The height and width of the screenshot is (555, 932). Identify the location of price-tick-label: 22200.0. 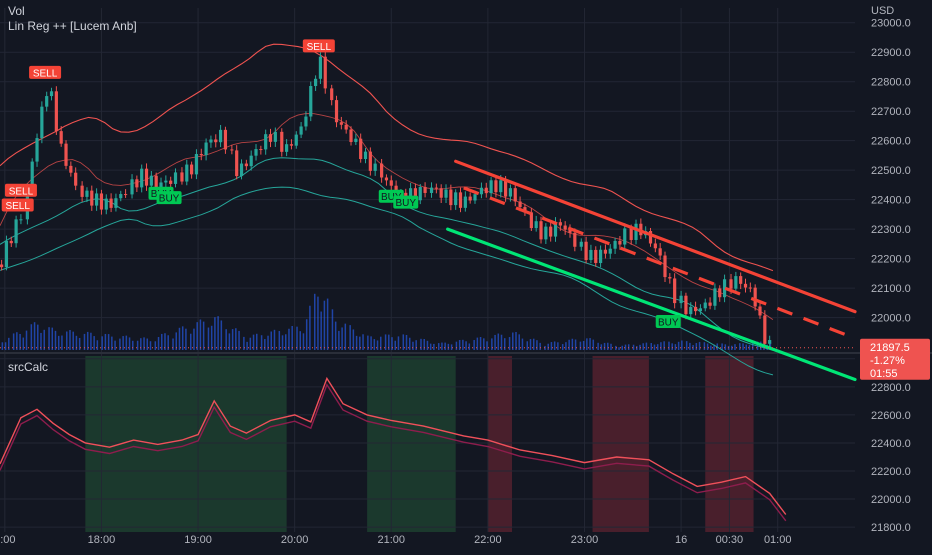
(891, 260).